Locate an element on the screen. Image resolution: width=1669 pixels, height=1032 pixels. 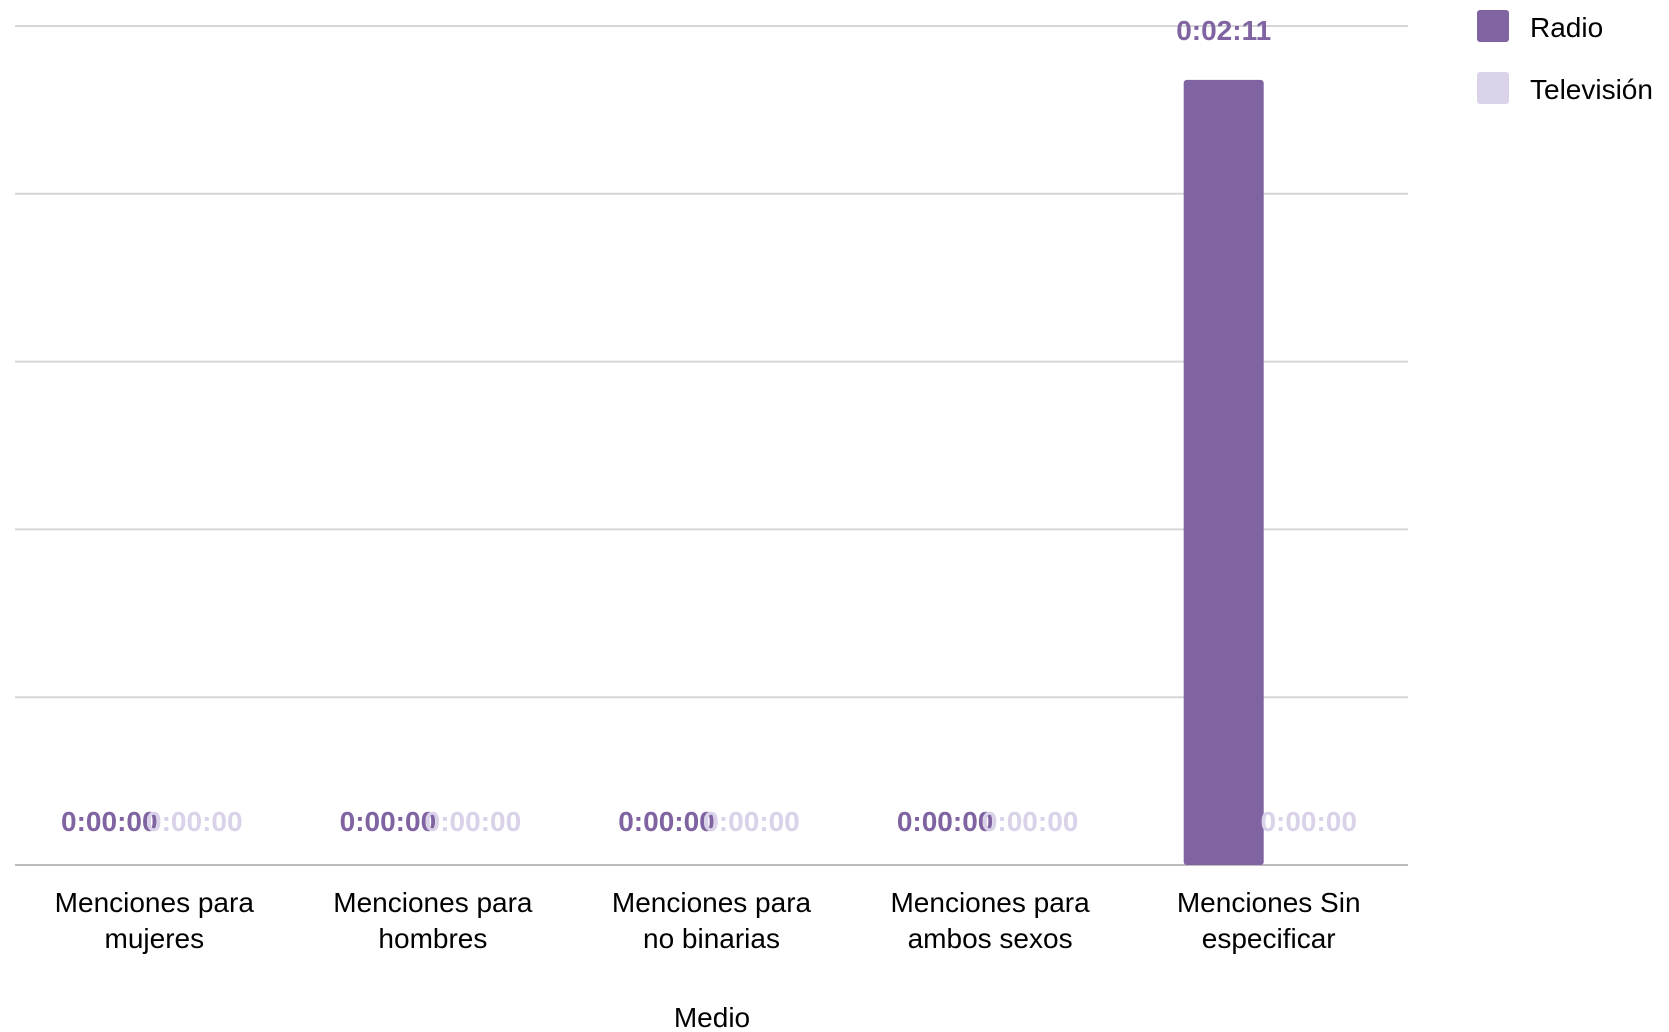
data-label-radio-3: 0:00:00 is located at coordinates (945, 821).